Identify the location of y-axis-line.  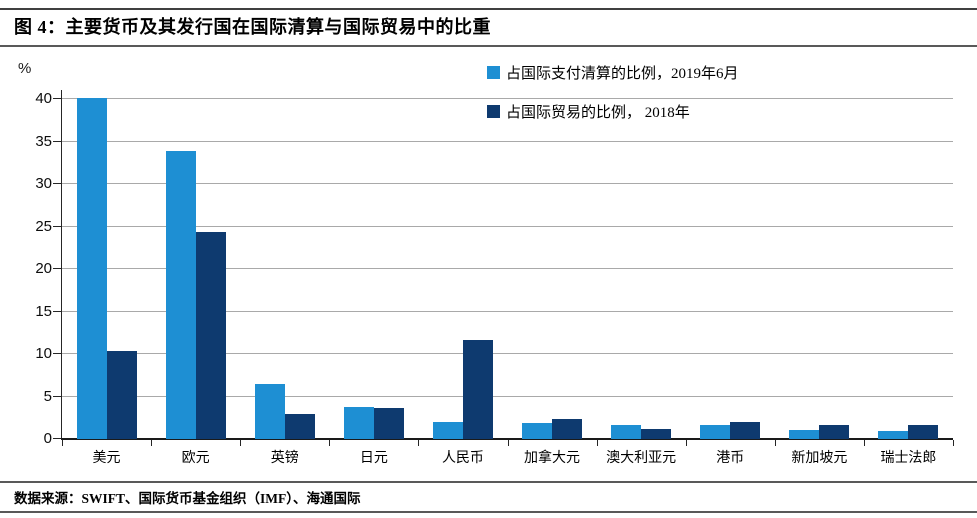
(61, 264).